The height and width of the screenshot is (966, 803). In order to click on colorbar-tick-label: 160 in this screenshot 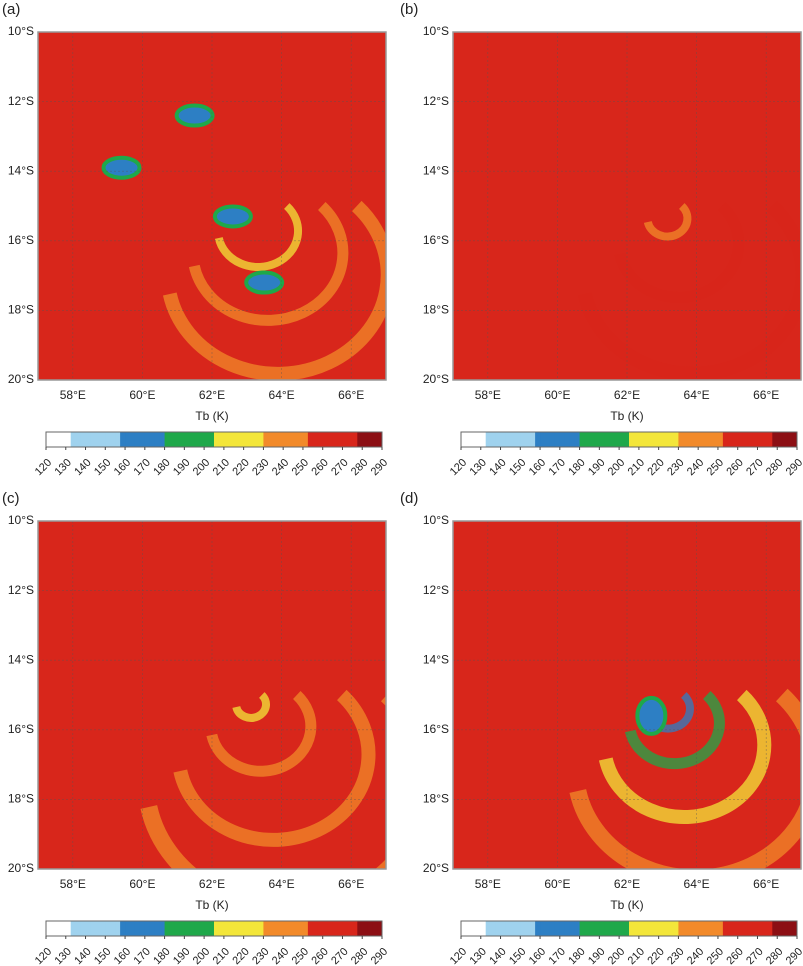, I will do `click(122, 956)`.